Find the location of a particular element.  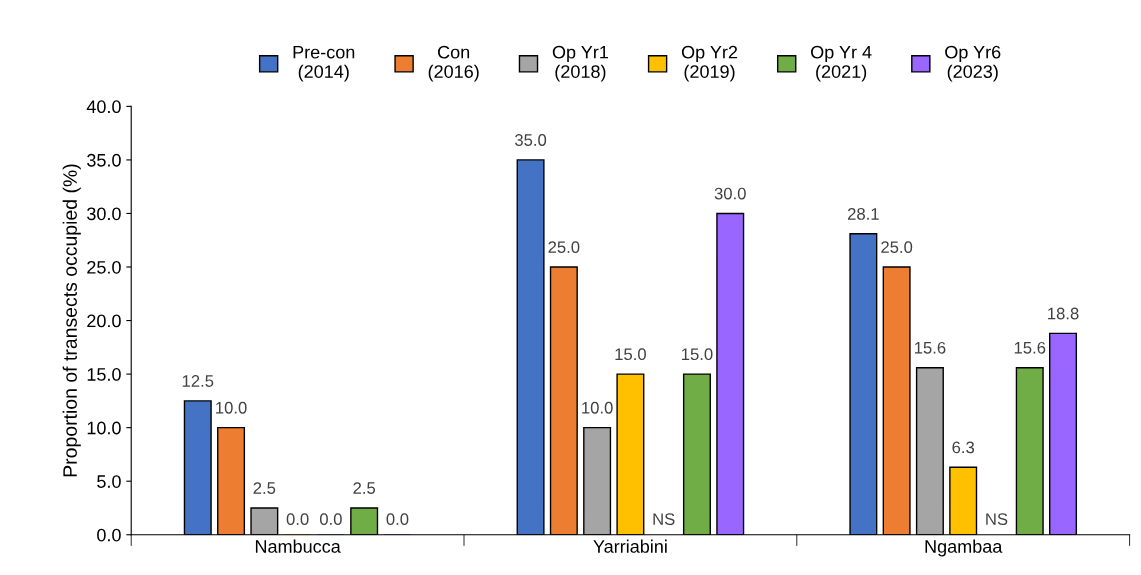

data-label: 28.1 is located at coordinates (863, 214).